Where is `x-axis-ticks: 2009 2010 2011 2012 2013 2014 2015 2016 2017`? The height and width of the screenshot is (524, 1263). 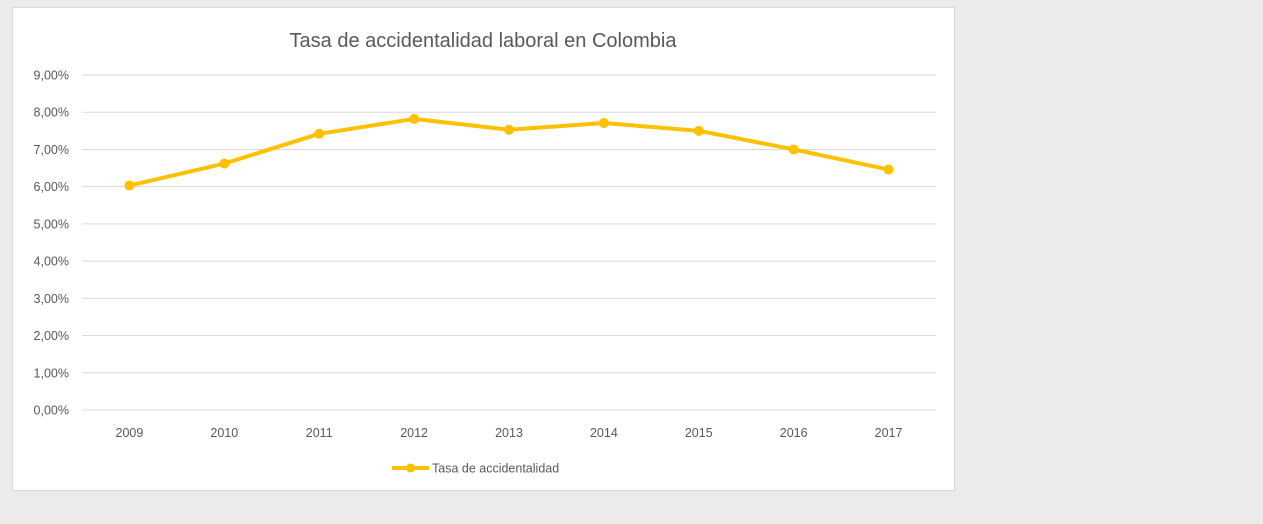
x-axis-ticks: 2009 2010 2011 2012 2013 2014 2015 2016 2017 is located at coordinates (509, 433).